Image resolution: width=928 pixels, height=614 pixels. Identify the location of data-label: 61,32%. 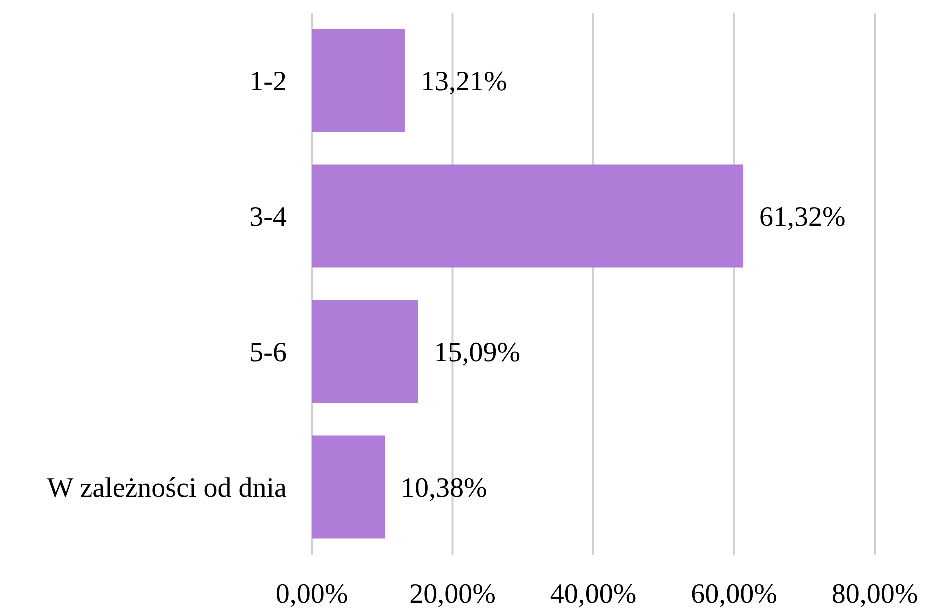
(803, 218).